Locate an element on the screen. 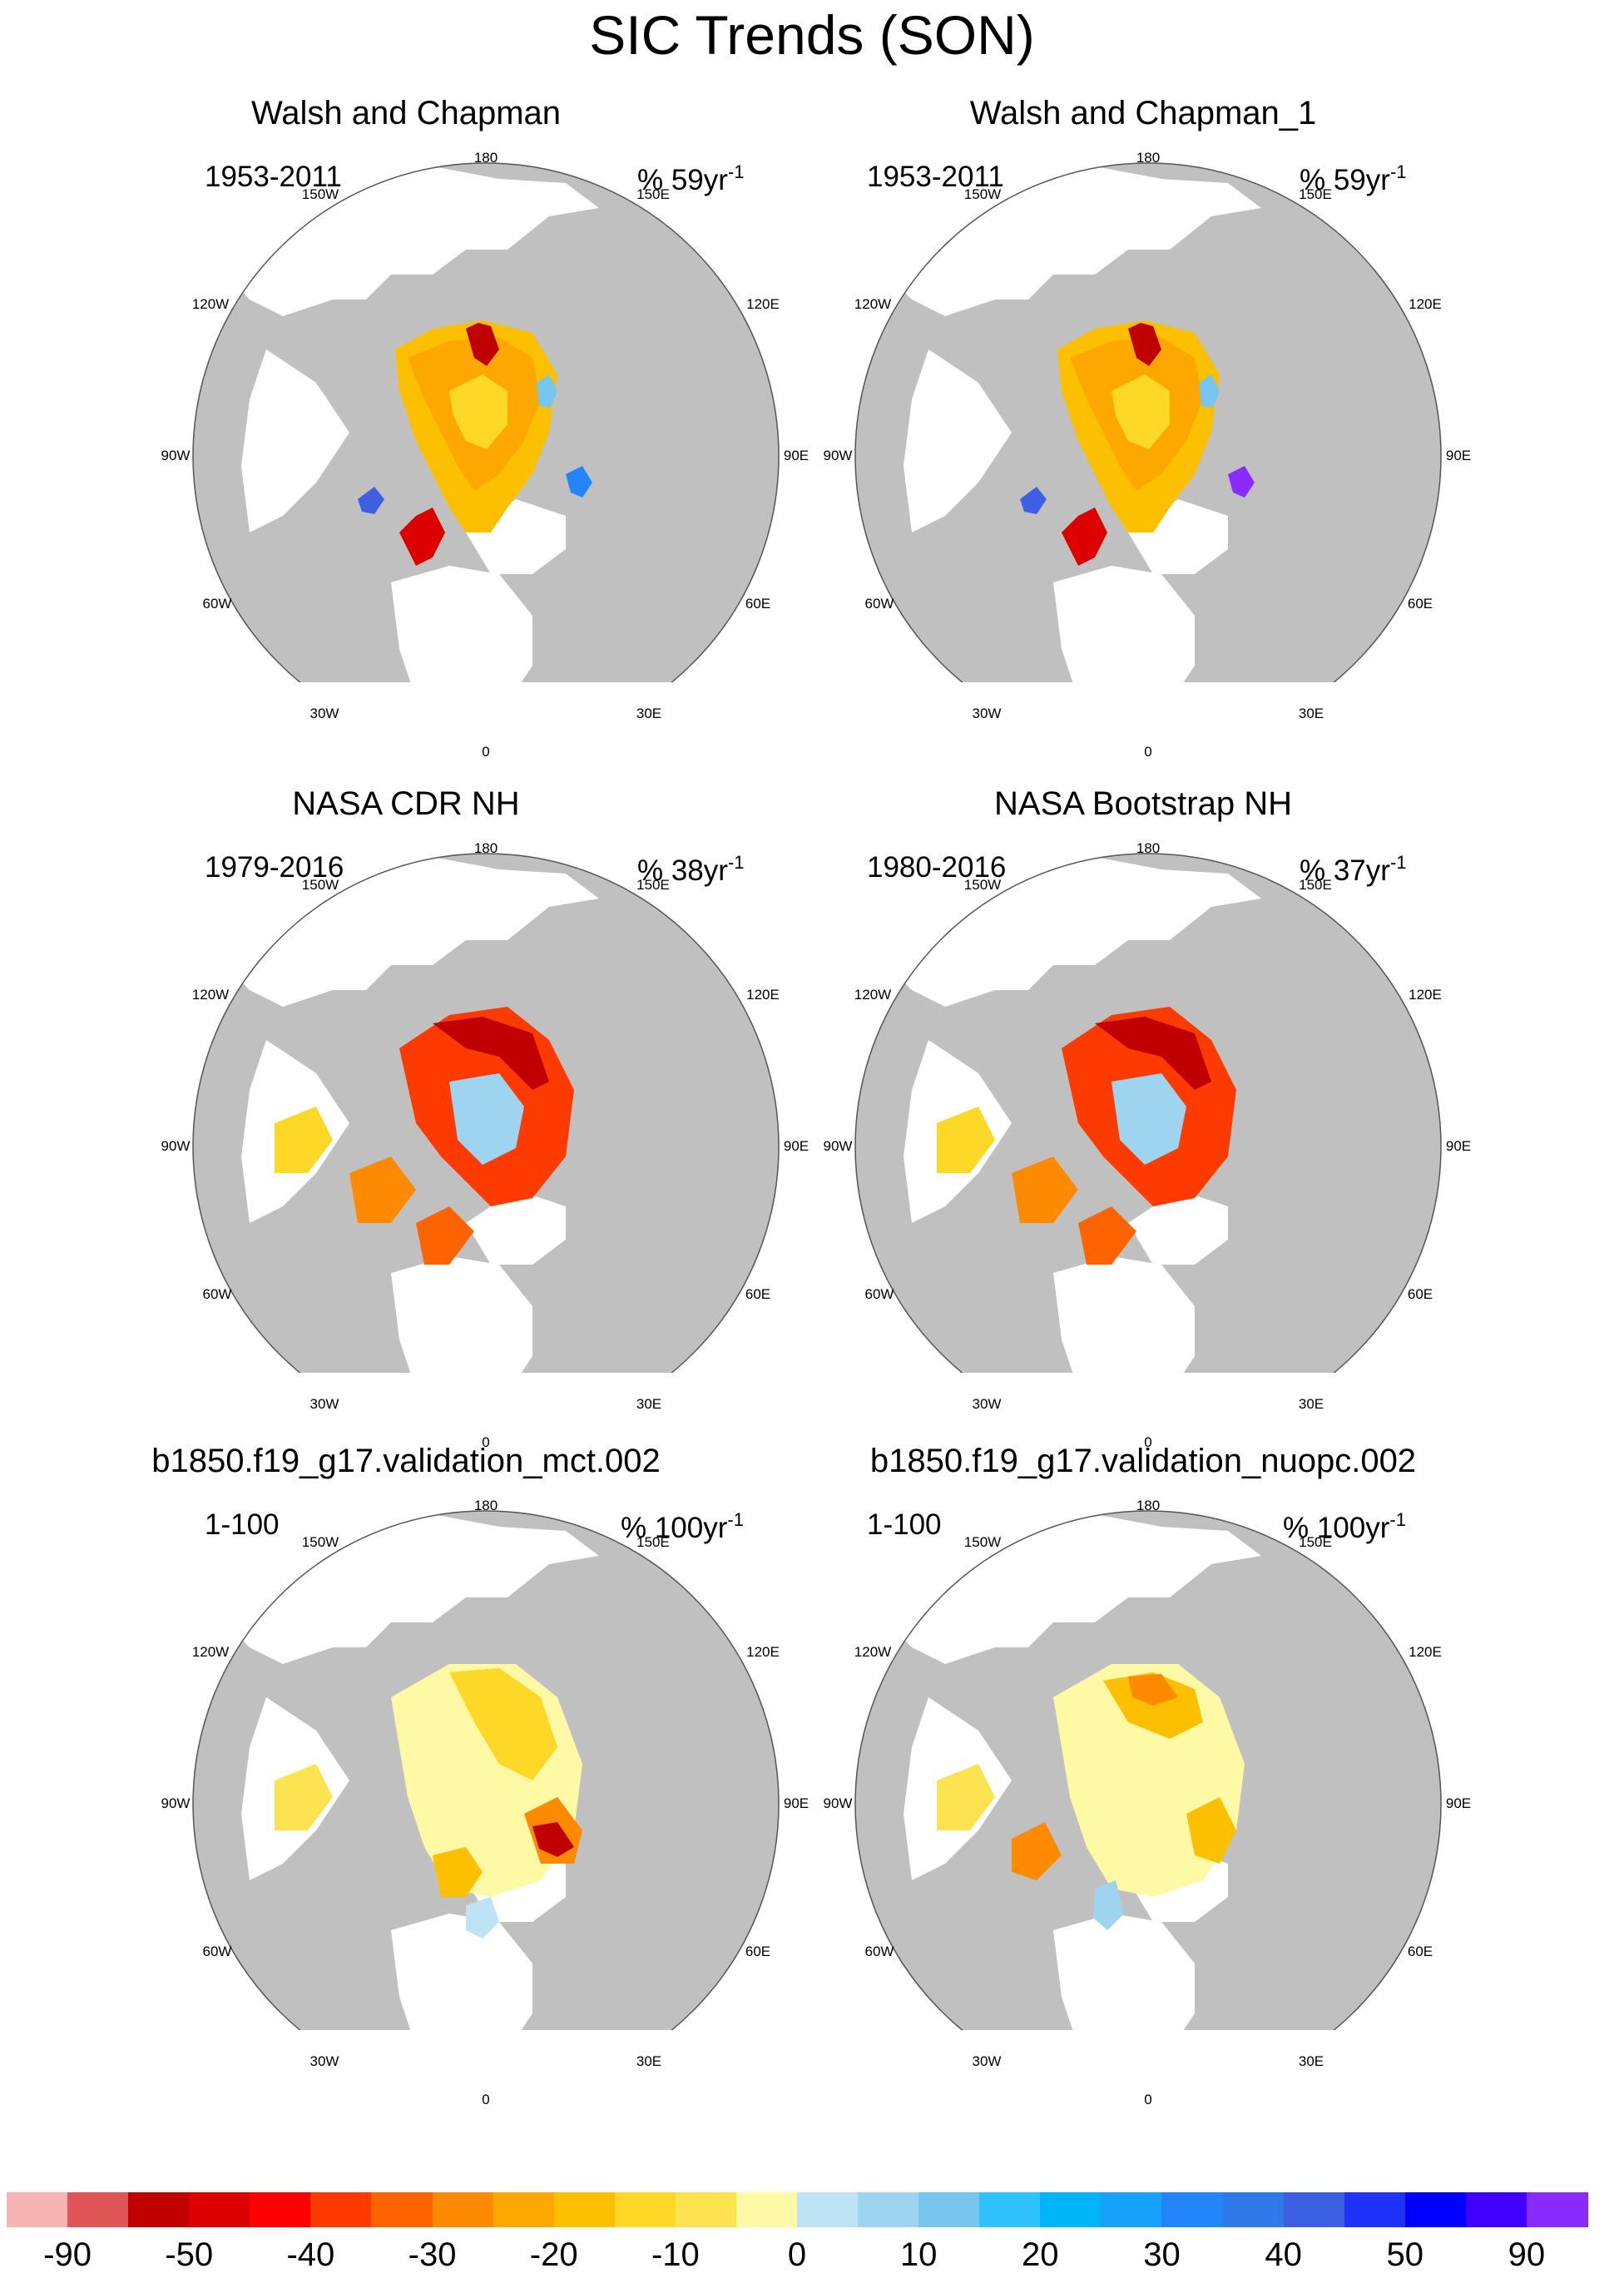 This screenshot has height=2273, width=1624. colorbar-tick-label: -90 is located at coordinates (67, 2254).